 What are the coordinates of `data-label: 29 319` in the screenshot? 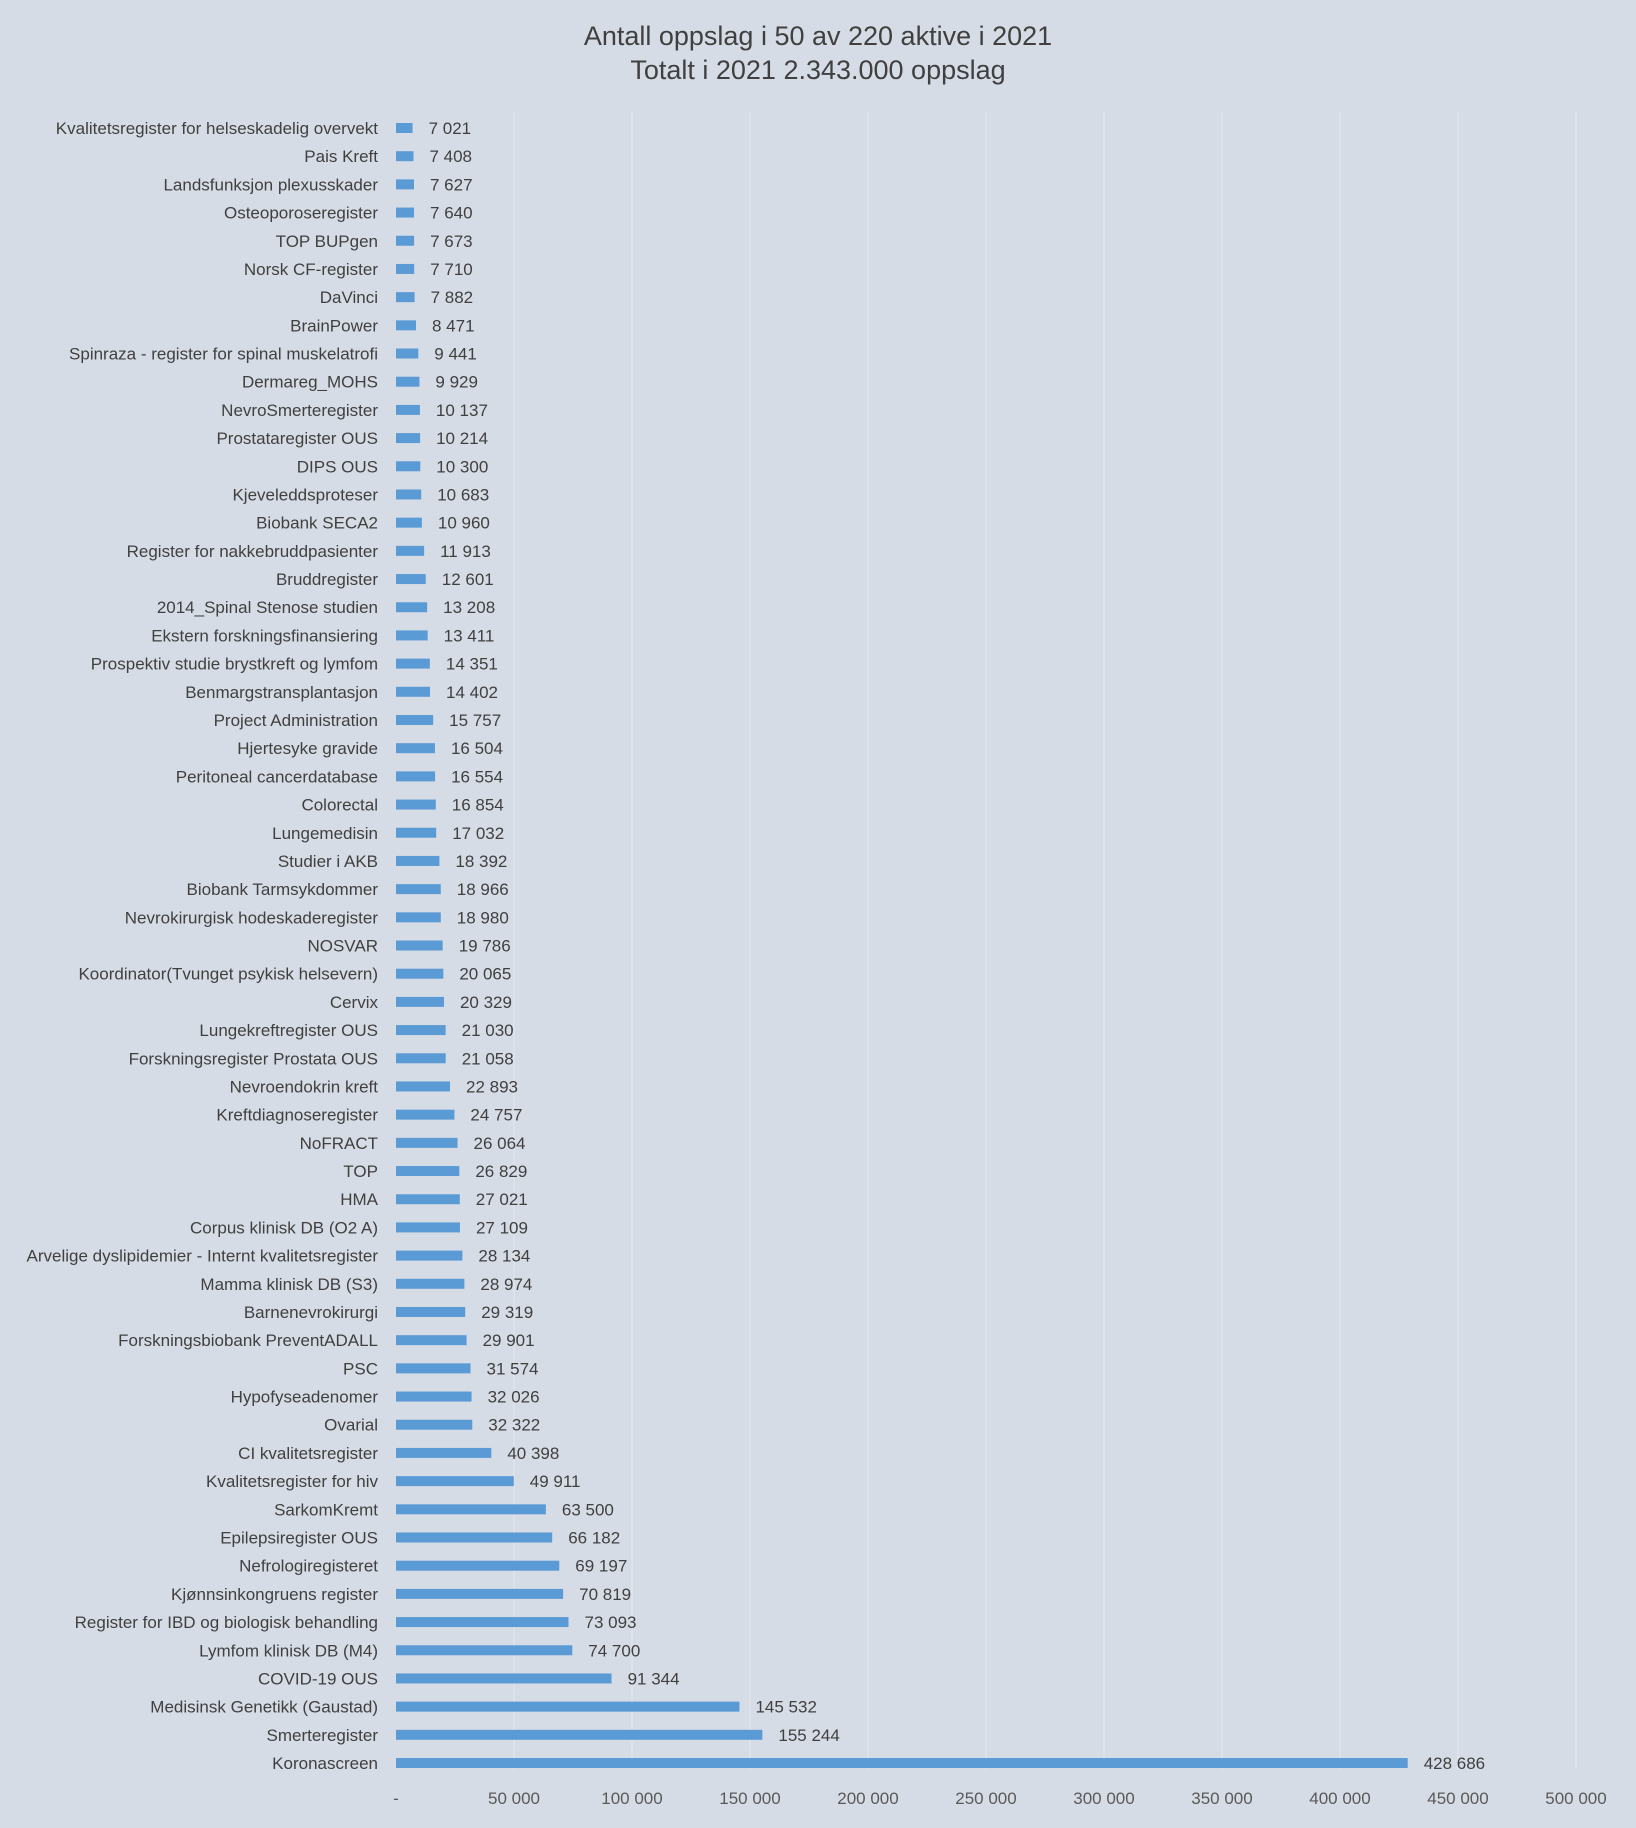 It's located at (507, 1312).